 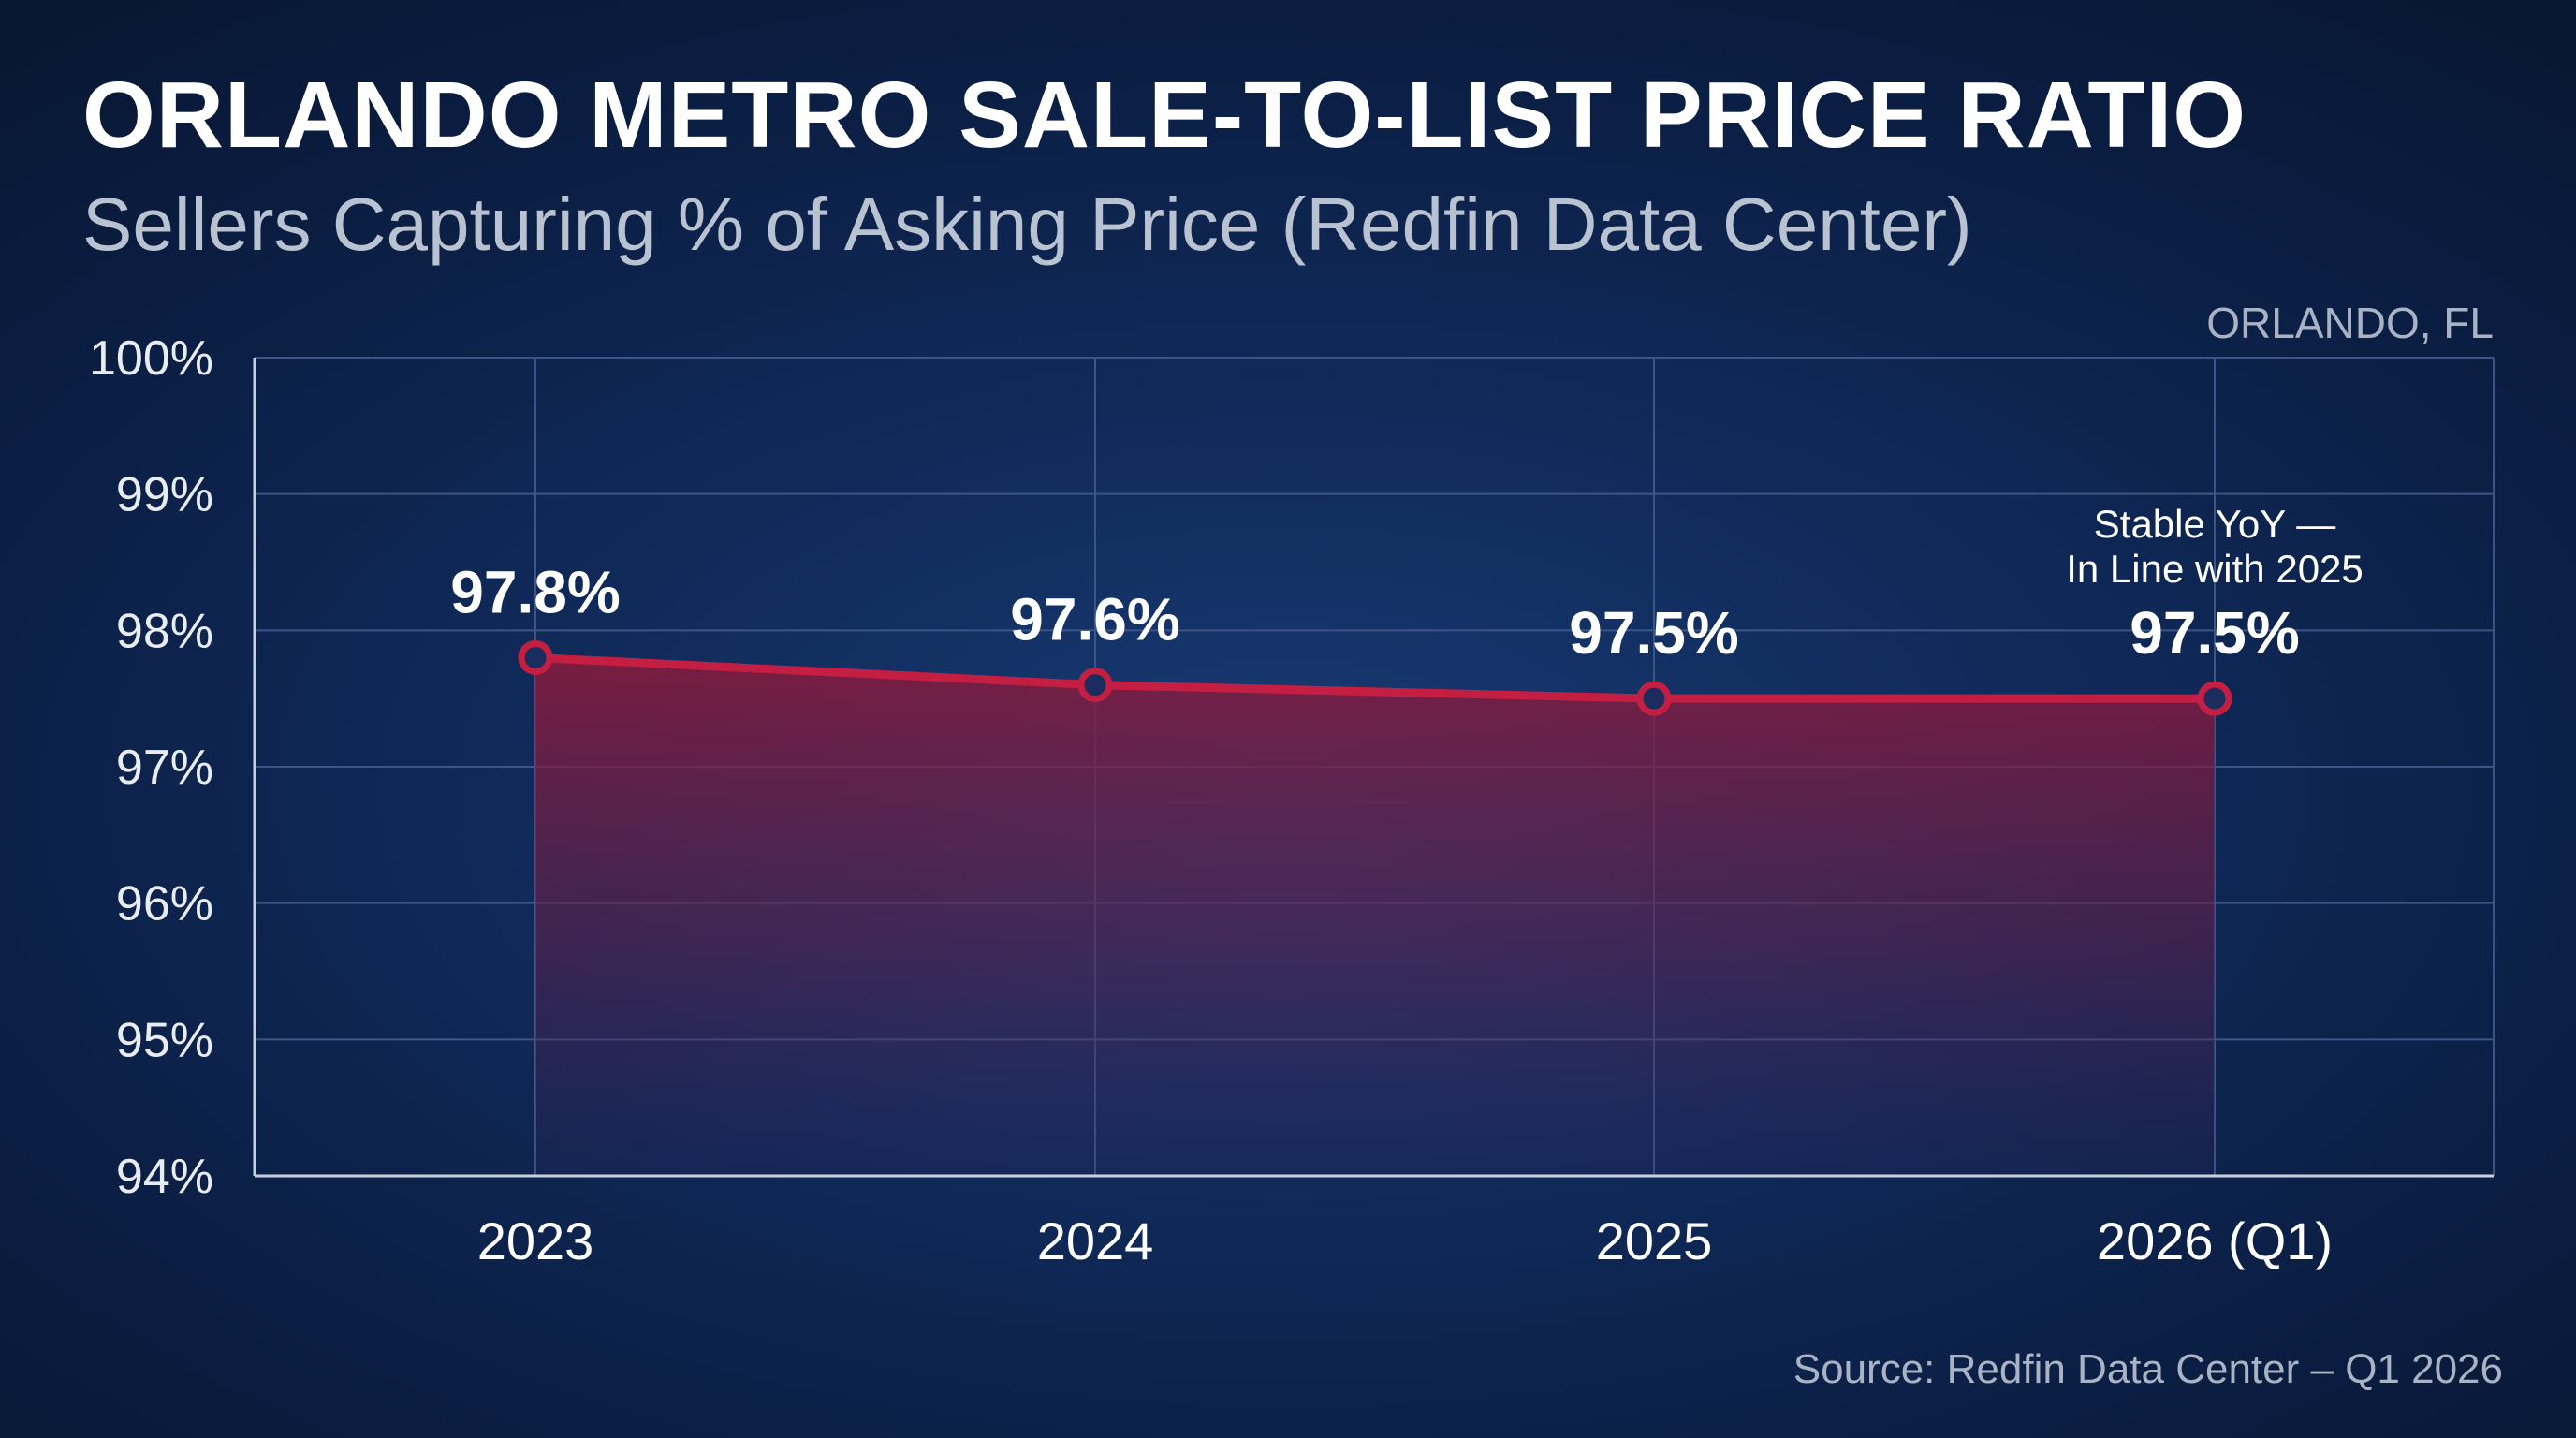 What do you see at coordinates (2215, 1240) in the screenshot?
I see `x-tick-label: 2026 (Q1)` at bounding box center [2215, 1240].